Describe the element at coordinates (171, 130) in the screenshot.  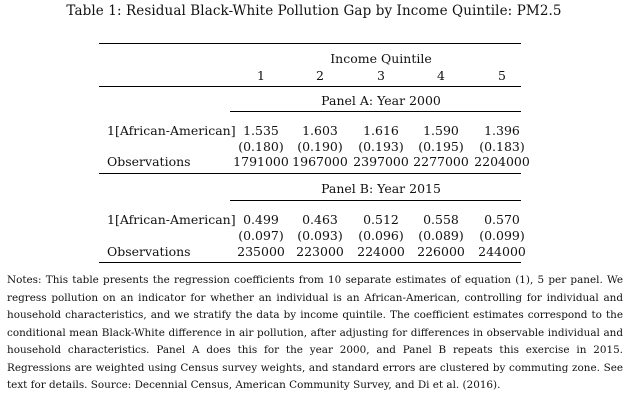
I see `panel-a-row-label: 1[African-American]` at that location.